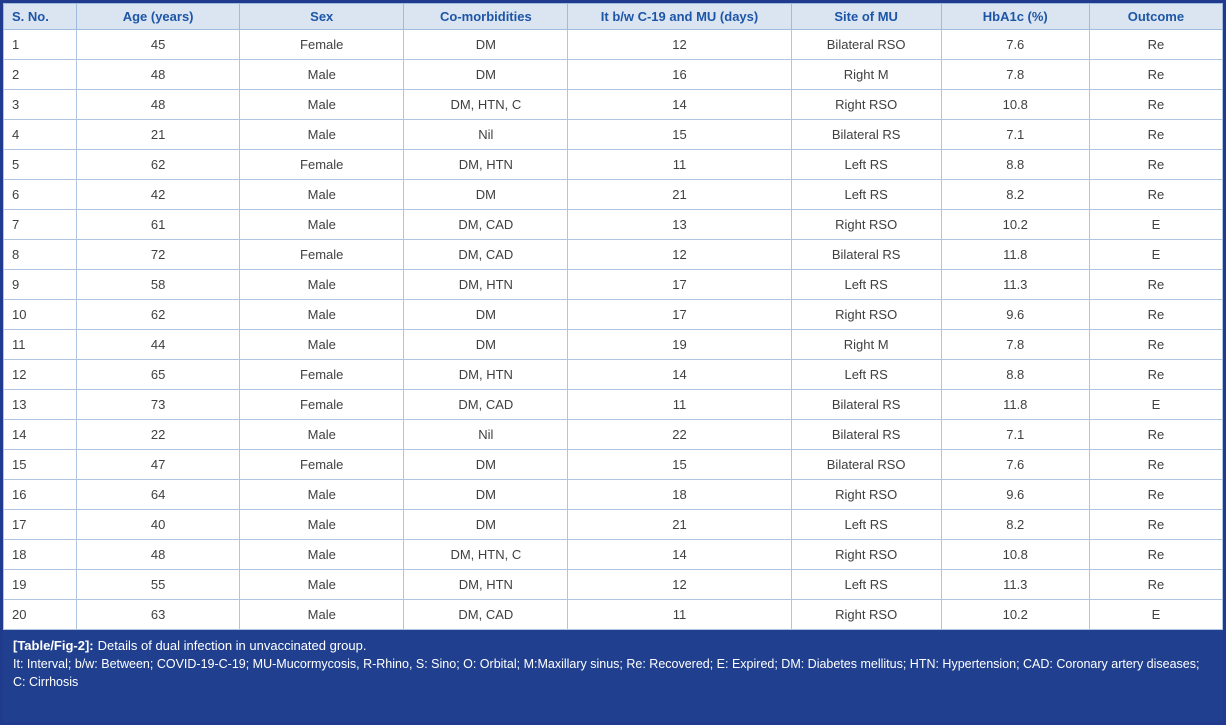 Image resolution: width=1226 pixels, height=725 pixels. I want to click on column-header: Outcome, so click(1156, 16).